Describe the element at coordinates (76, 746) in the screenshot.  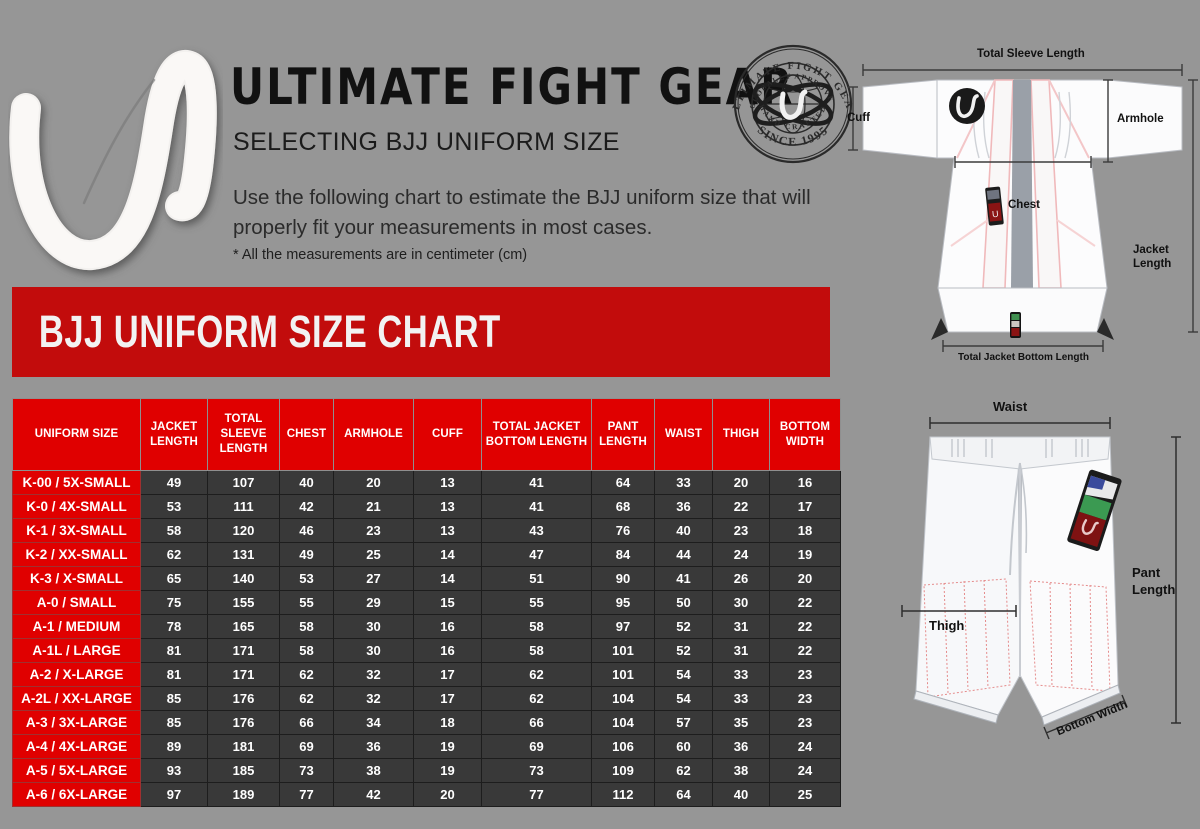
I see `uniform-size-cell: A-4 / 4X-LARGE` at that location.